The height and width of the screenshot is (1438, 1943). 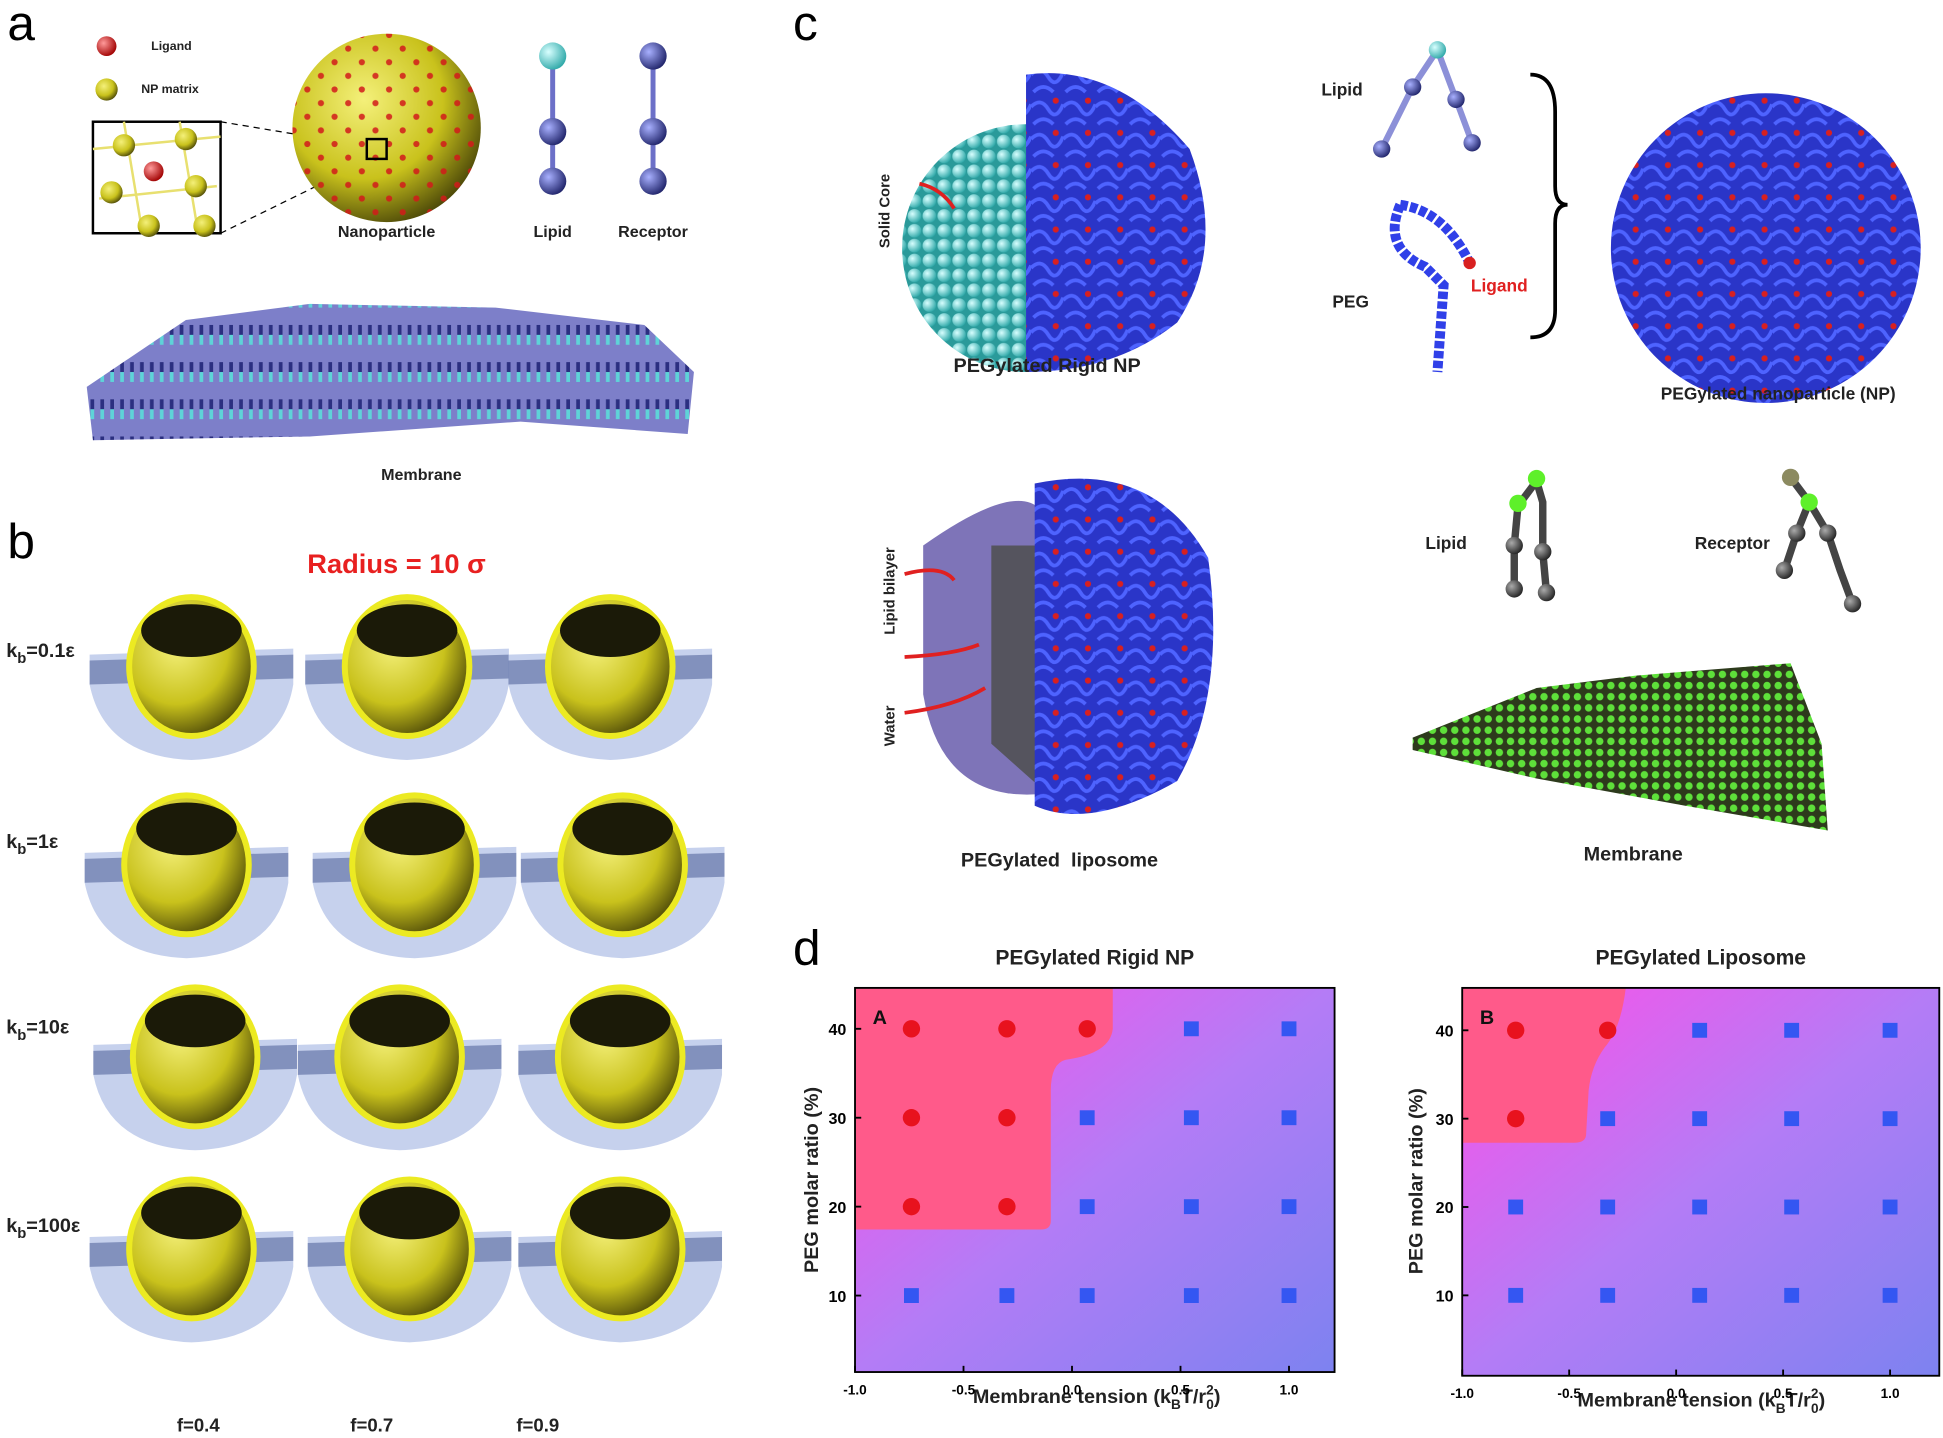 What do you see at coordinates (171, 46) in the screenshot?
I see `legend-label: Ligand` at bounding box center [171, 46].